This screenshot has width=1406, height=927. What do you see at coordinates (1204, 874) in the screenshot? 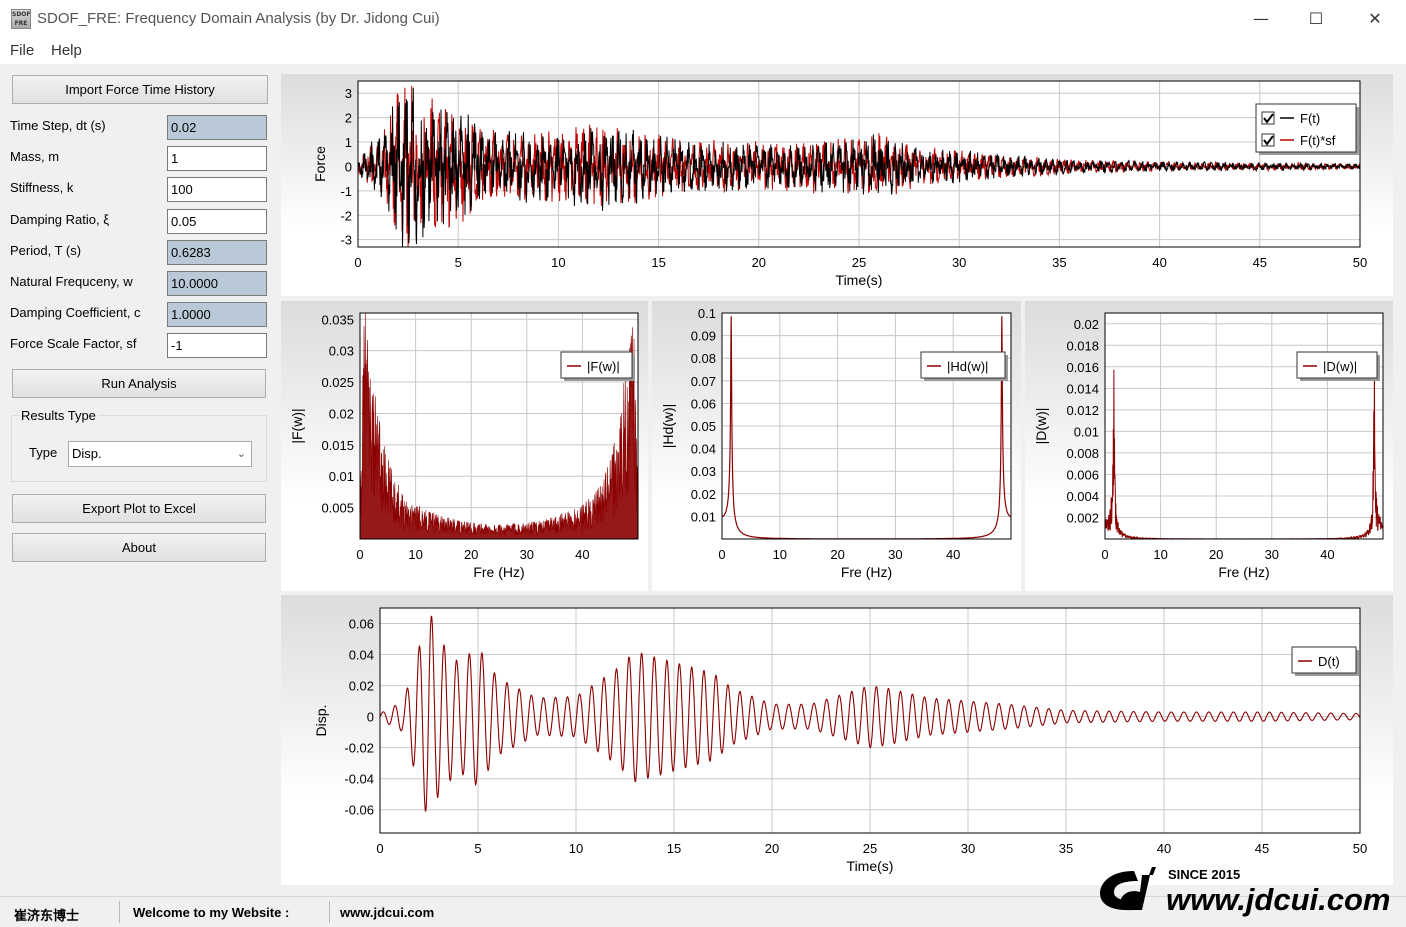
I see `logo-since: SINCE 2015` at bounding box center [1204, 874].